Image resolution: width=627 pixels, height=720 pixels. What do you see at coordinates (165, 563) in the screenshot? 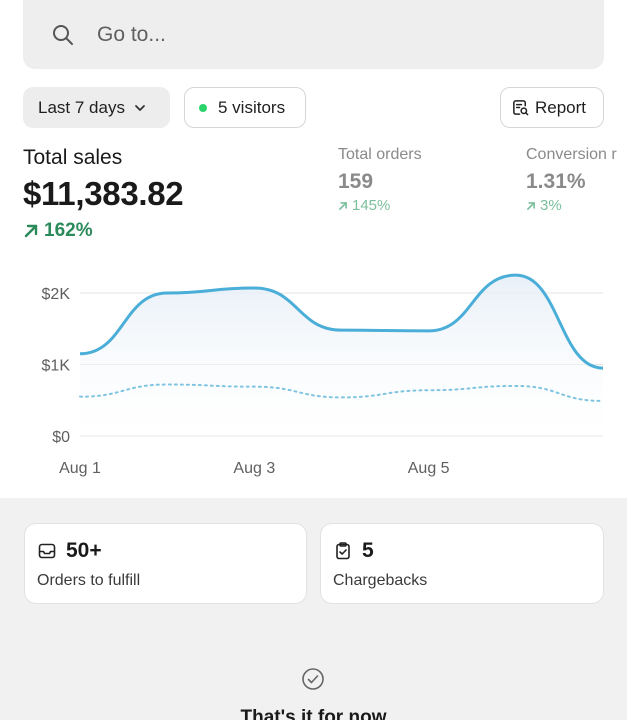
I see `orders-to-fulfill-card: 50+ Orders to fulfill` at bounding box center [165, 563].